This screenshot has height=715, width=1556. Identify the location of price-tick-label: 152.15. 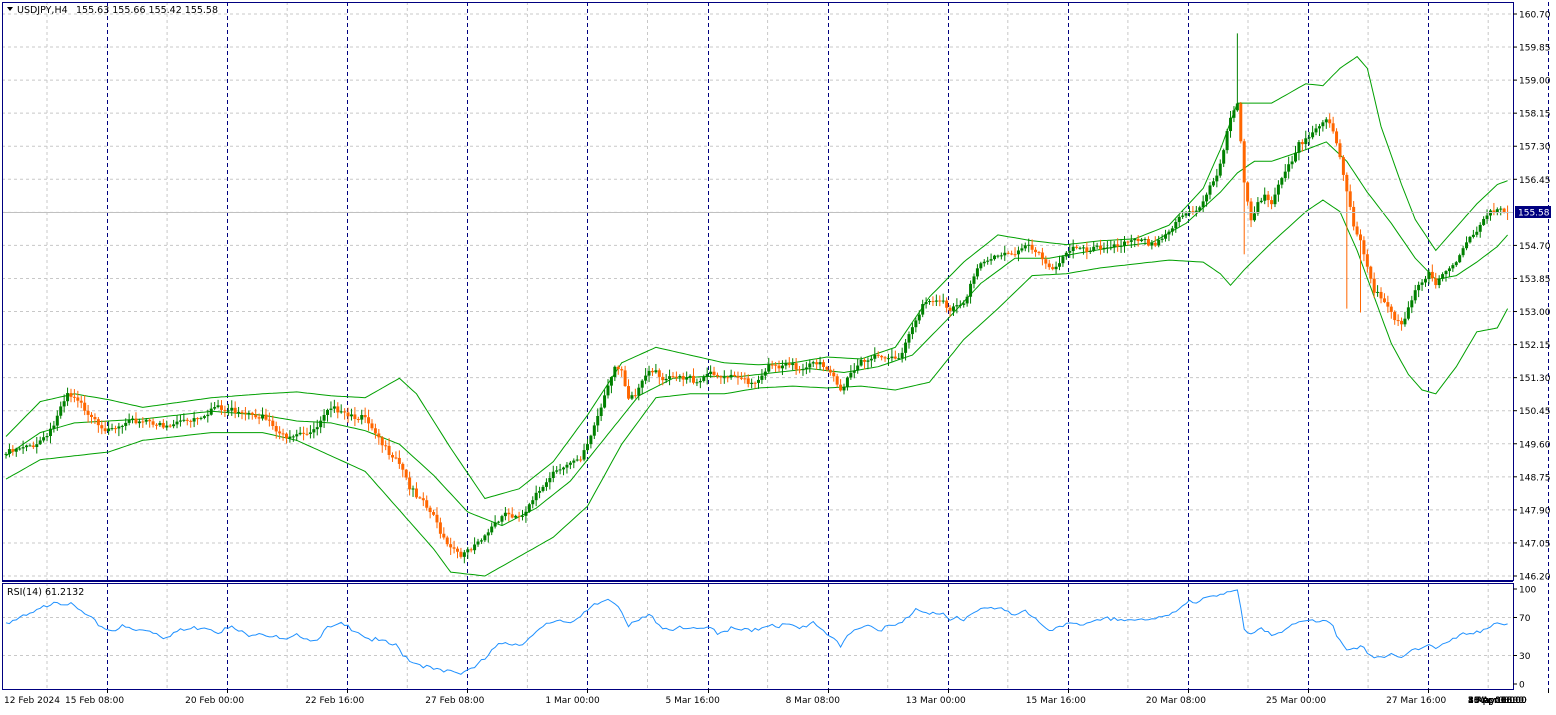
(1535, 346).